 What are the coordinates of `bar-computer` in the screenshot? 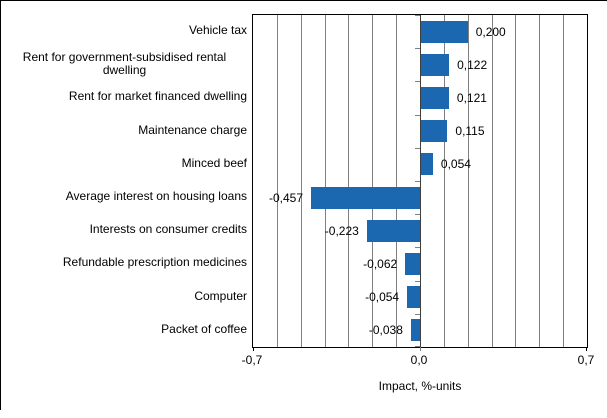 It's located at (413, 297).